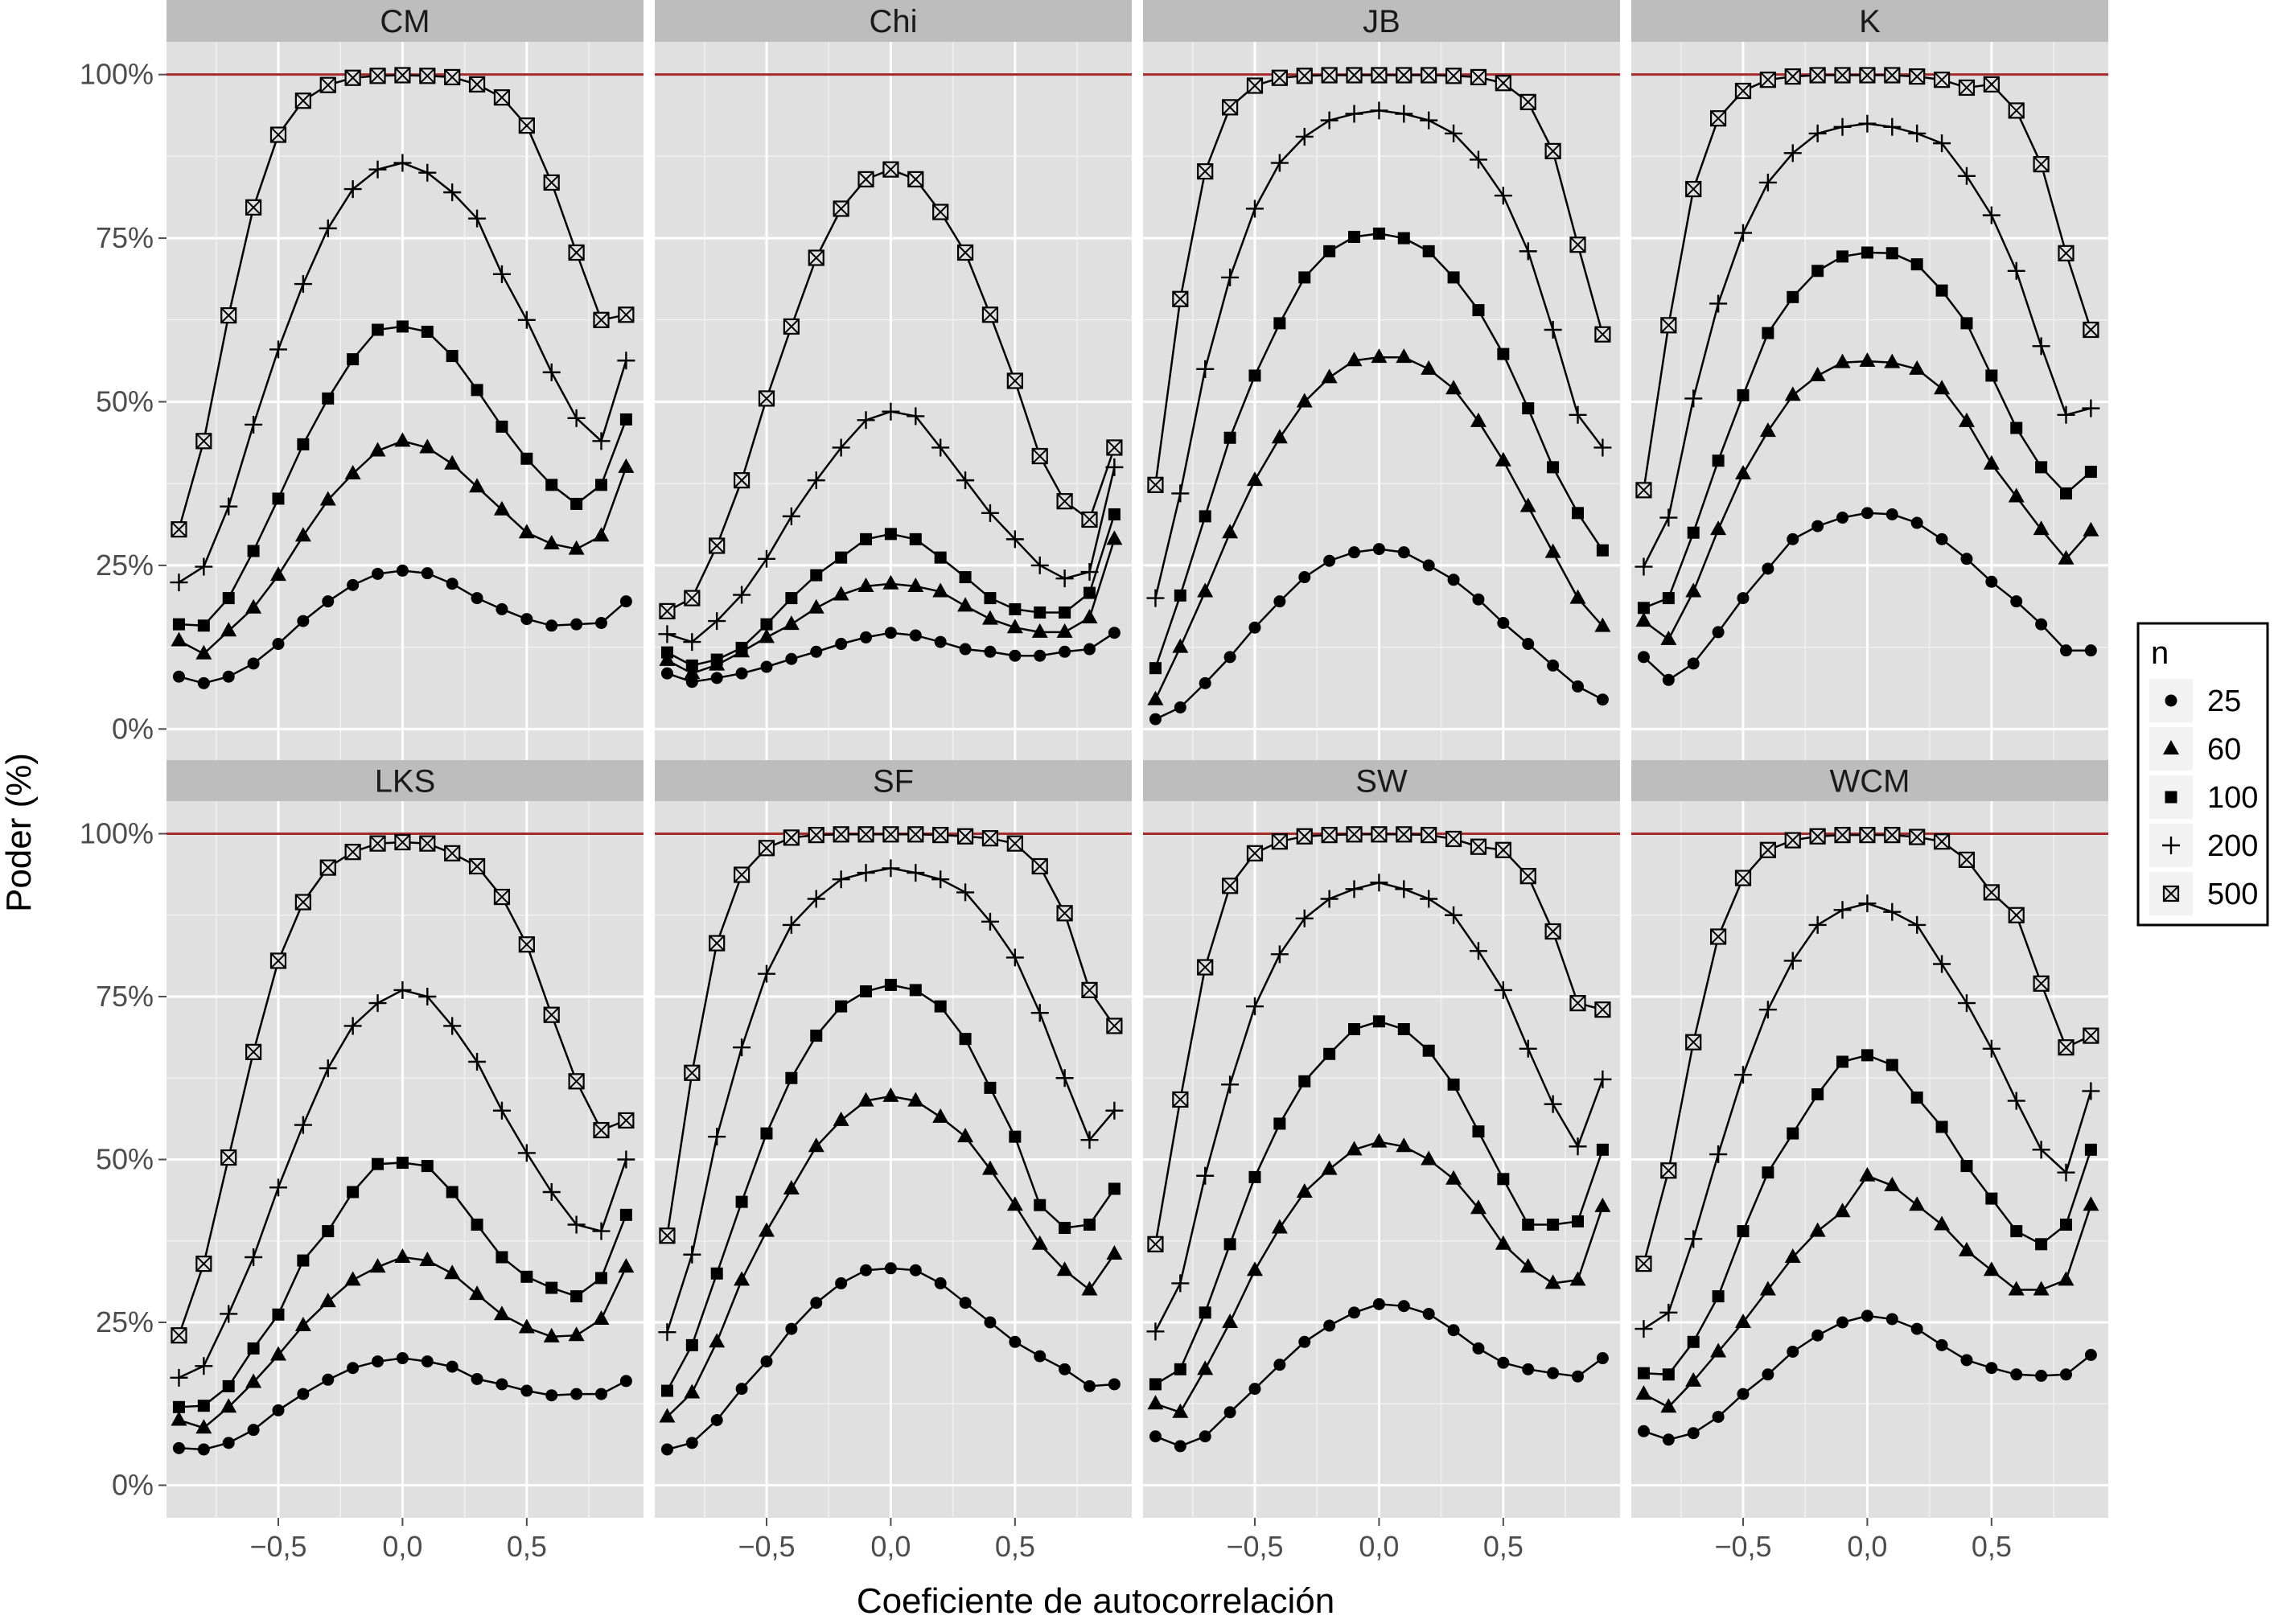  Describe the element at coordinates (2203, 846) in the screenshot. I see `legend-entry-200: 200` at that location.